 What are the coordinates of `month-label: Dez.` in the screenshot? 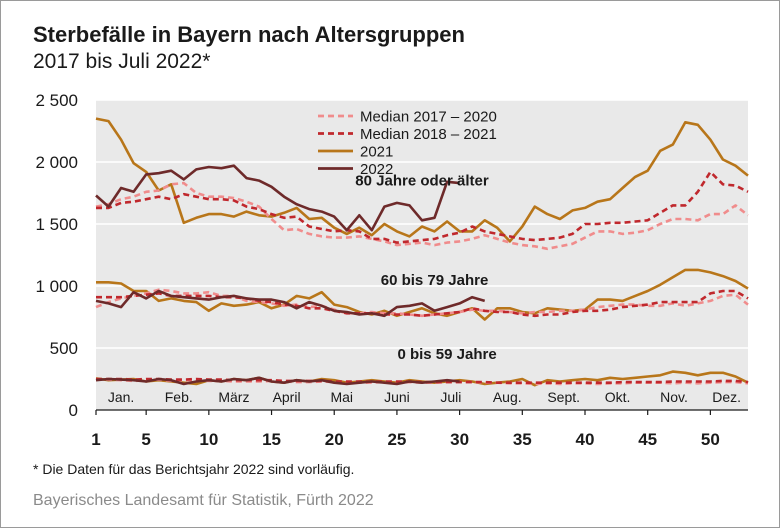 It's located at (726, 397).